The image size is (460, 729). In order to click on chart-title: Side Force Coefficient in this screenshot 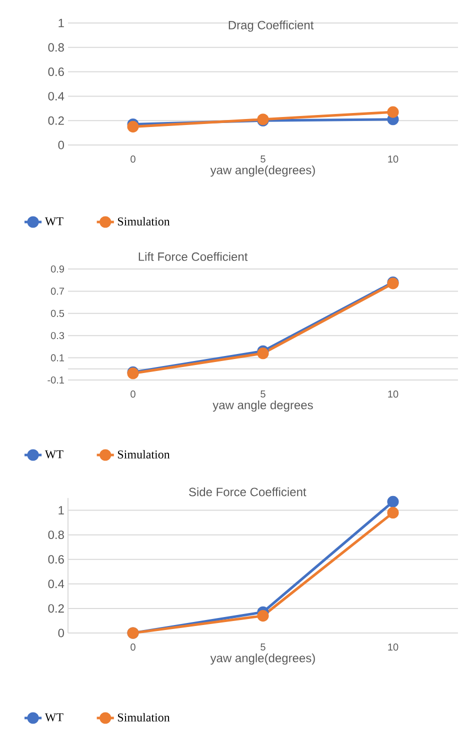, I will do `click(247, 491)`.